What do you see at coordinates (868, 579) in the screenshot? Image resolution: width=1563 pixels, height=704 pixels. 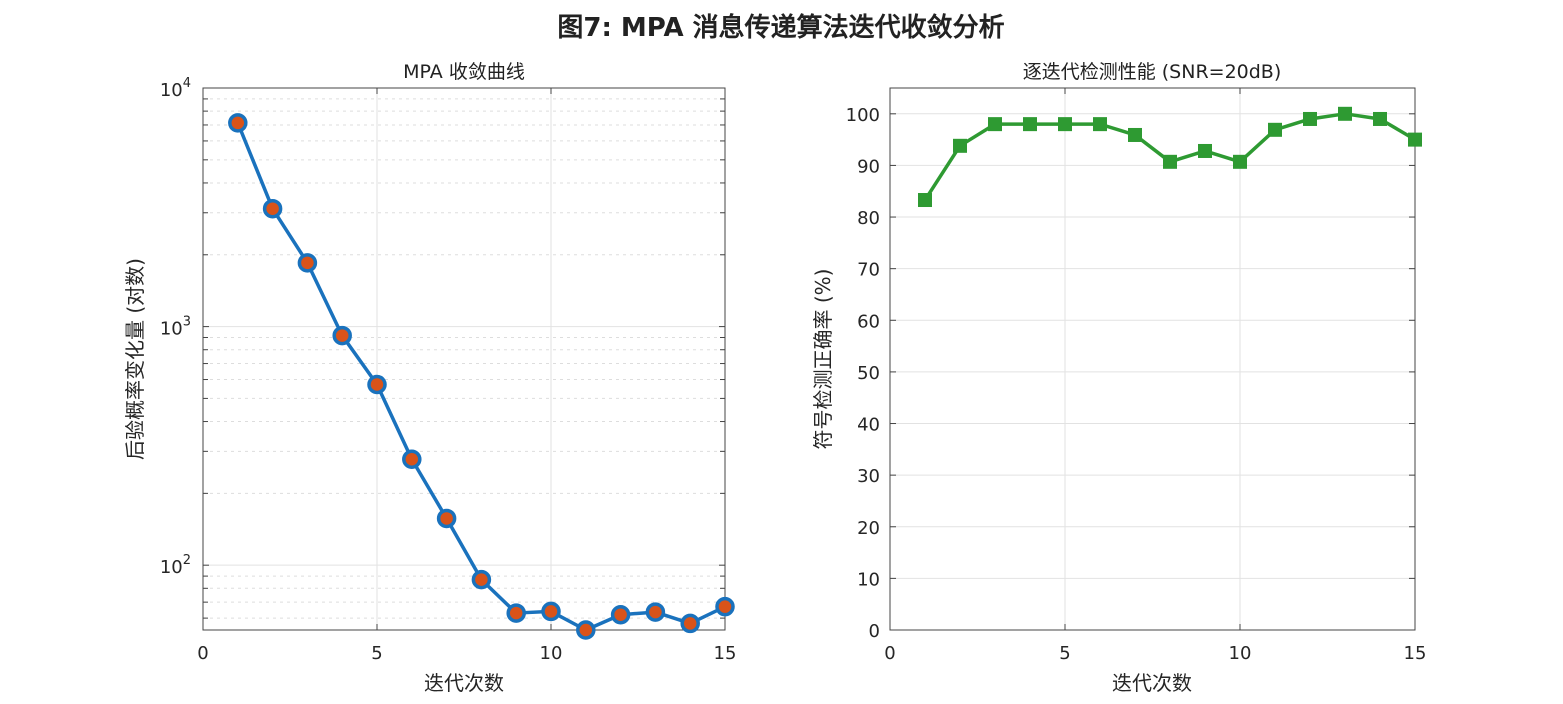 I see `y-tick-label: 10` at bounding box center [868, 579].